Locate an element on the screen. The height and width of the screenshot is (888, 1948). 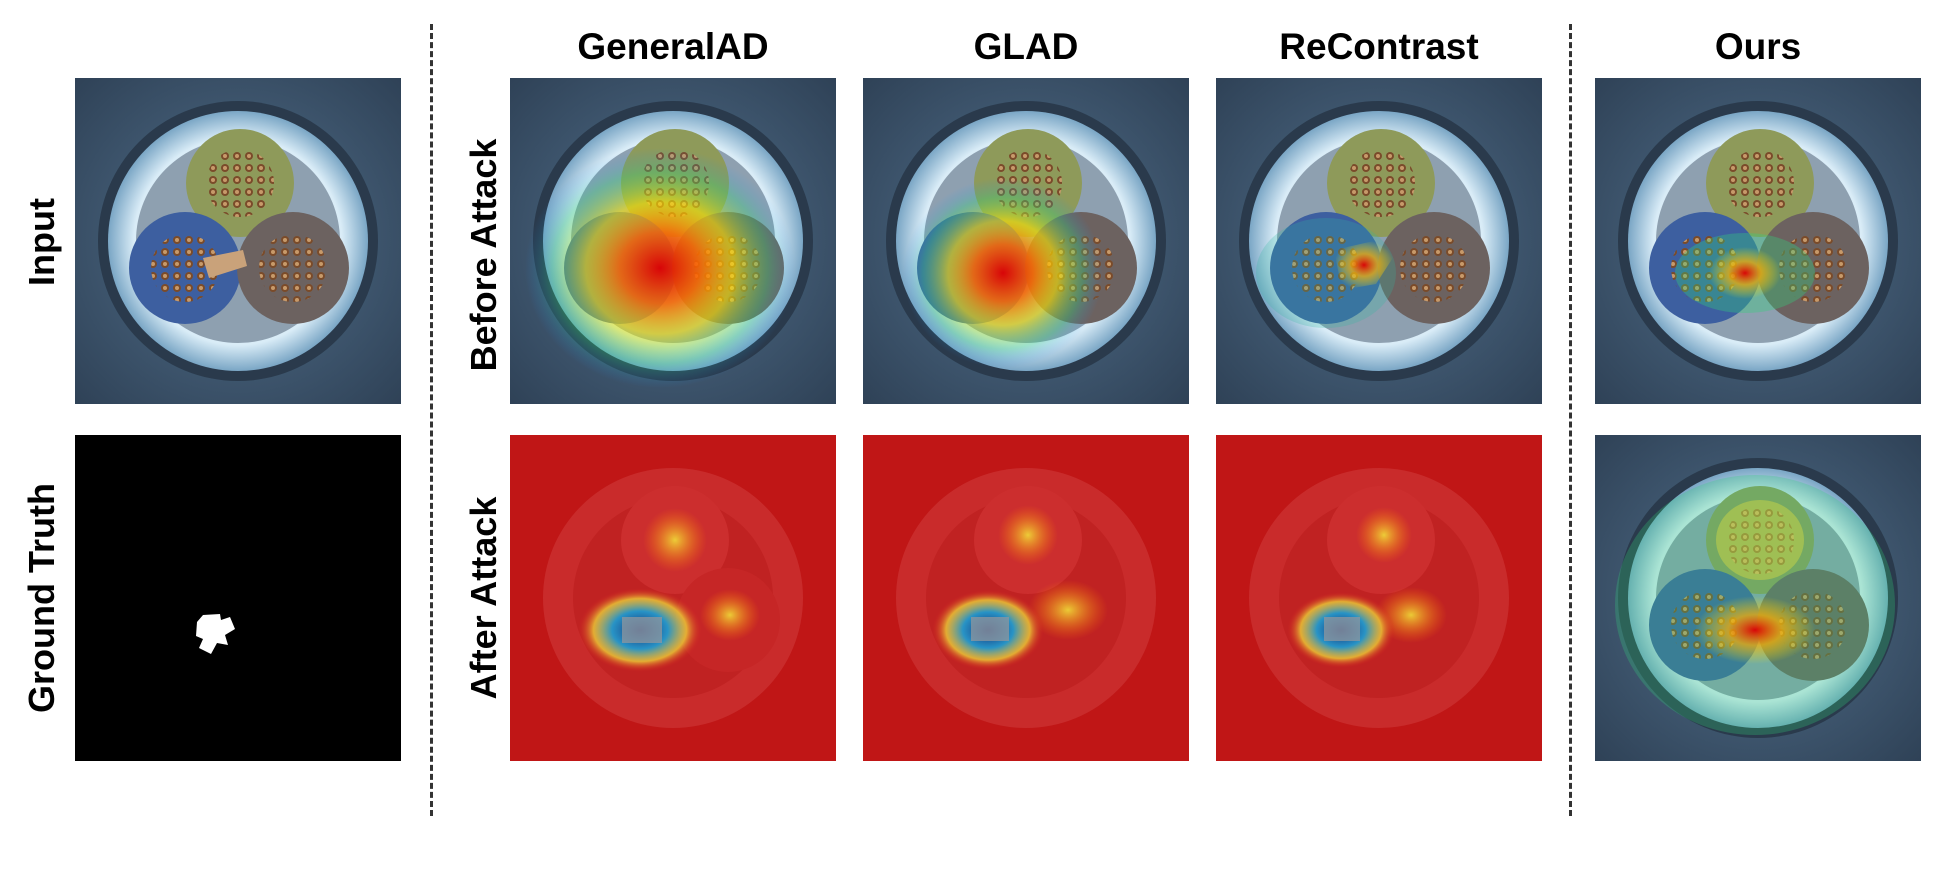
ground-truth-mask is located at coordinates (238, 598).